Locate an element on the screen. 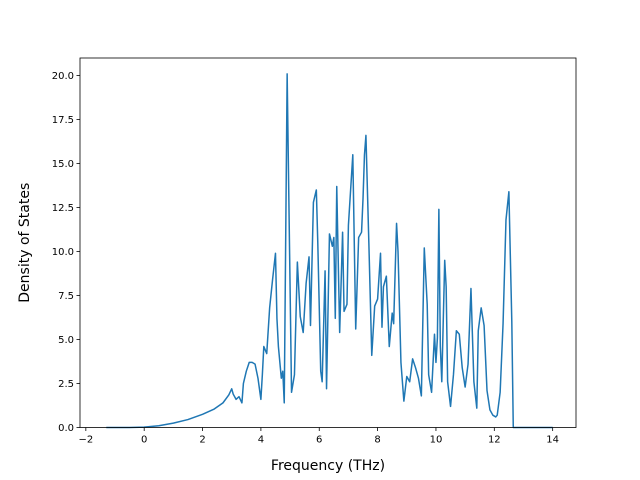 Image resolution: width=640 pixels, height=480 pixels. x-tick-label: 2 is located at coordinates (202, 440).